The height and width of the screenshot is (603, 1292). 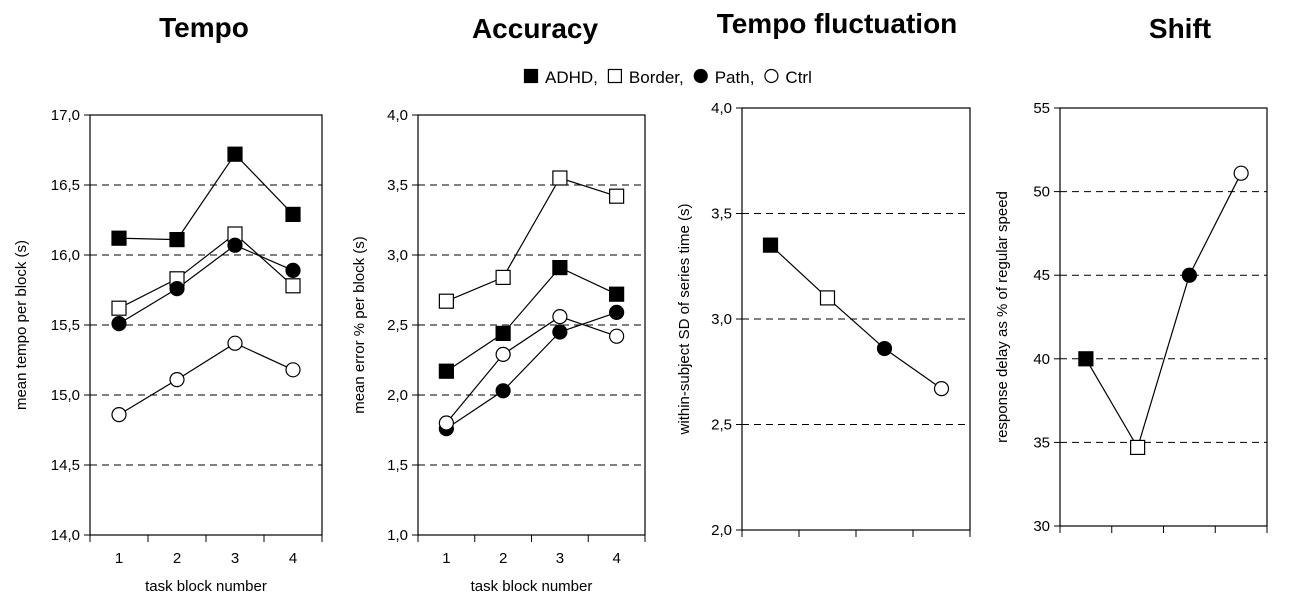 I want to click on y-tick-label: 30, so click(x=1041, y=526).